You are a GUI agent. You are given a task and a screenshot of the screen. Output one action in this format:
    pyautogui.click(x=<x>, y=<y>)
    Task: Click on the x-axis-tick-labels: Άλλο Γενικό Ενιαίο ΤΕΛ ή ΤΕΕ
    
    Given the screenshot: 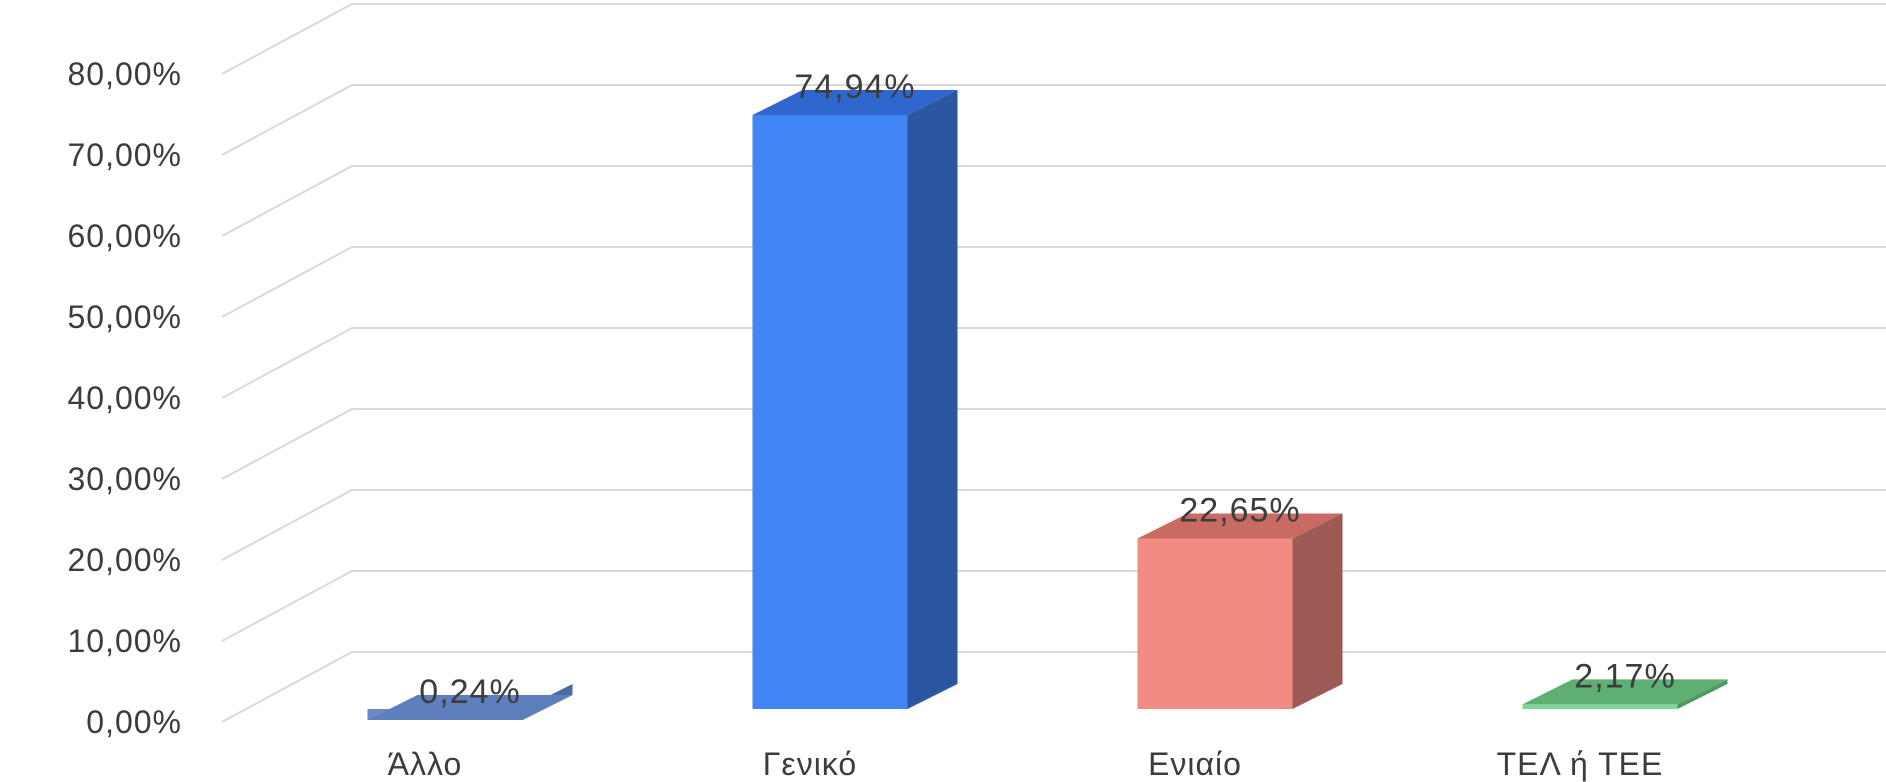 What is the action you would take?
    pyautogui.click(x=1026, y=764)
    